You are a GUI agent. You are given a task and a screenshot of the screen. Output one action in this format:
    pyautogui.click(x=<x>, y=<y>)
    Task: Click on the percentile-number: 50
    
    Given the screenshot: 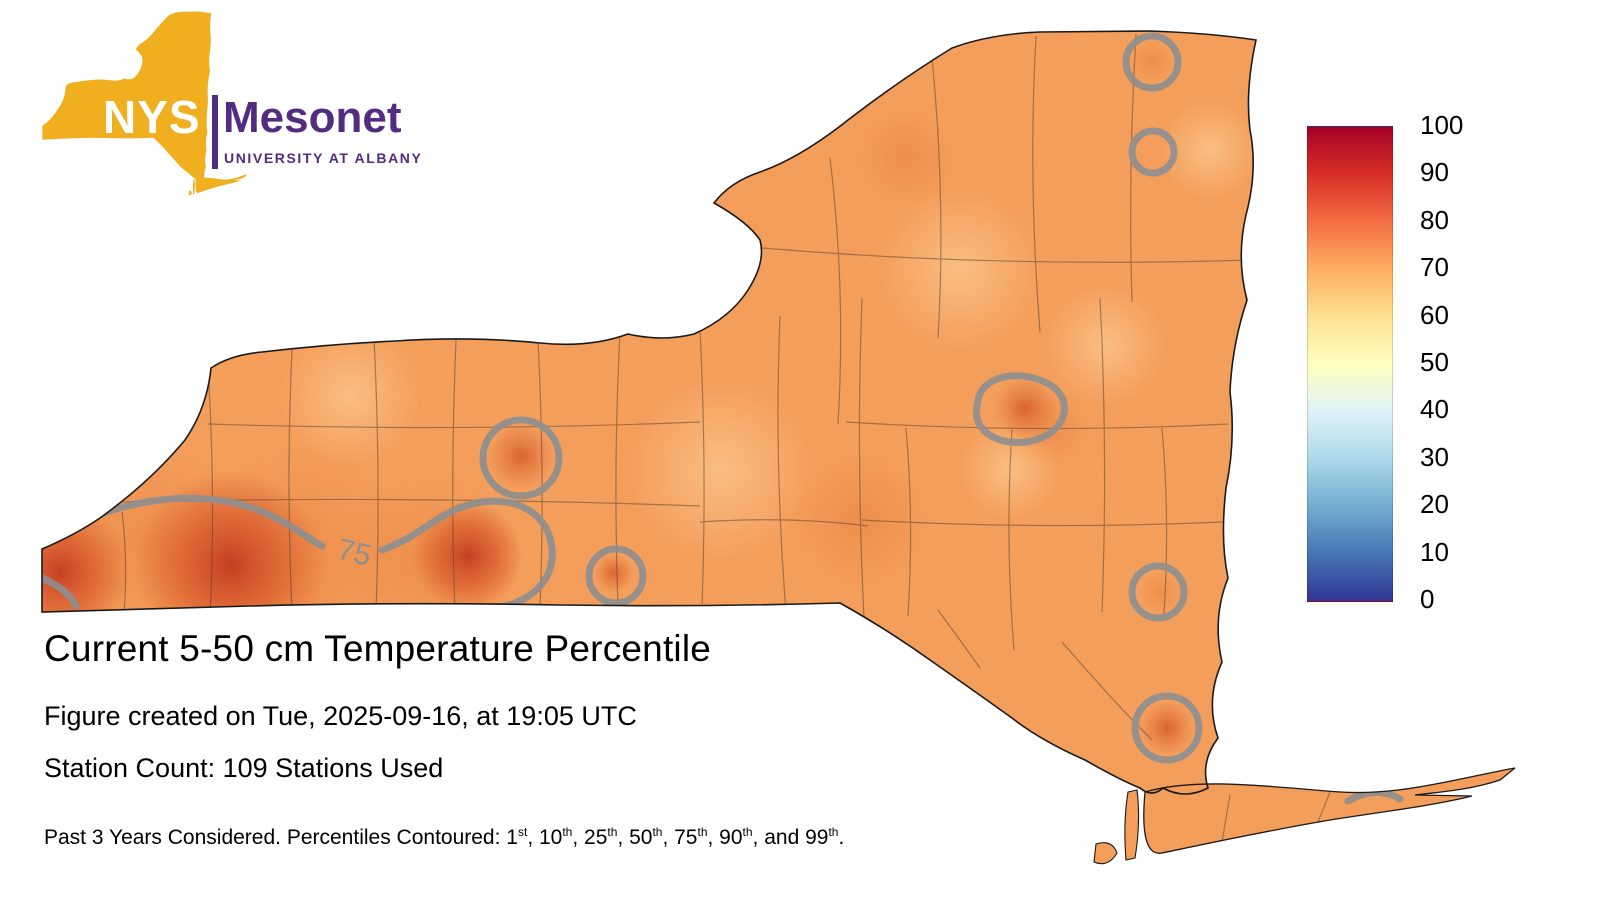 What is the action you would take?
    pyautogui.click(x=641, y=837)
    